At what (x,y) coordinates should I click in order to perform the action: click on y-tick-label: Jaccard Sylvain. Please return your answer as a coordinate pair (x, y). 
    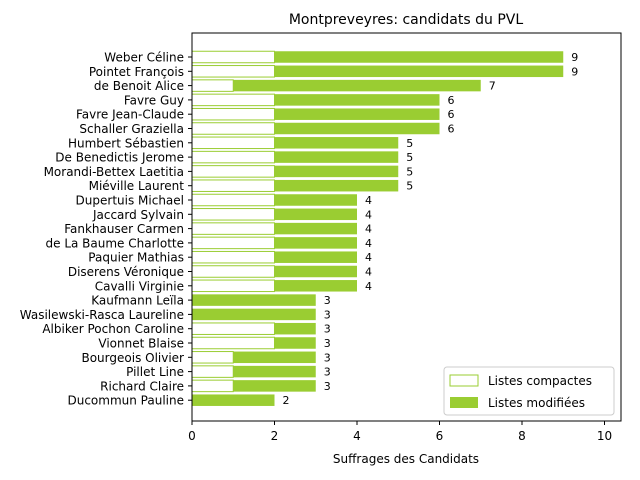
    Looking at the image, I should click on (138, 215).